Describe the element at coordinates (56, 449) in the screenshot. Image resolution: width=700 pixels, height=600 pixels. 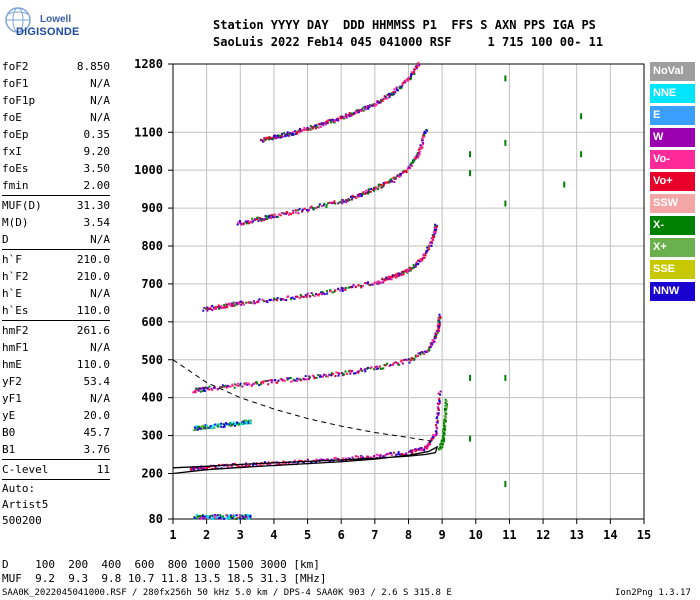
I see `param-row: B1 3.76` at that location.